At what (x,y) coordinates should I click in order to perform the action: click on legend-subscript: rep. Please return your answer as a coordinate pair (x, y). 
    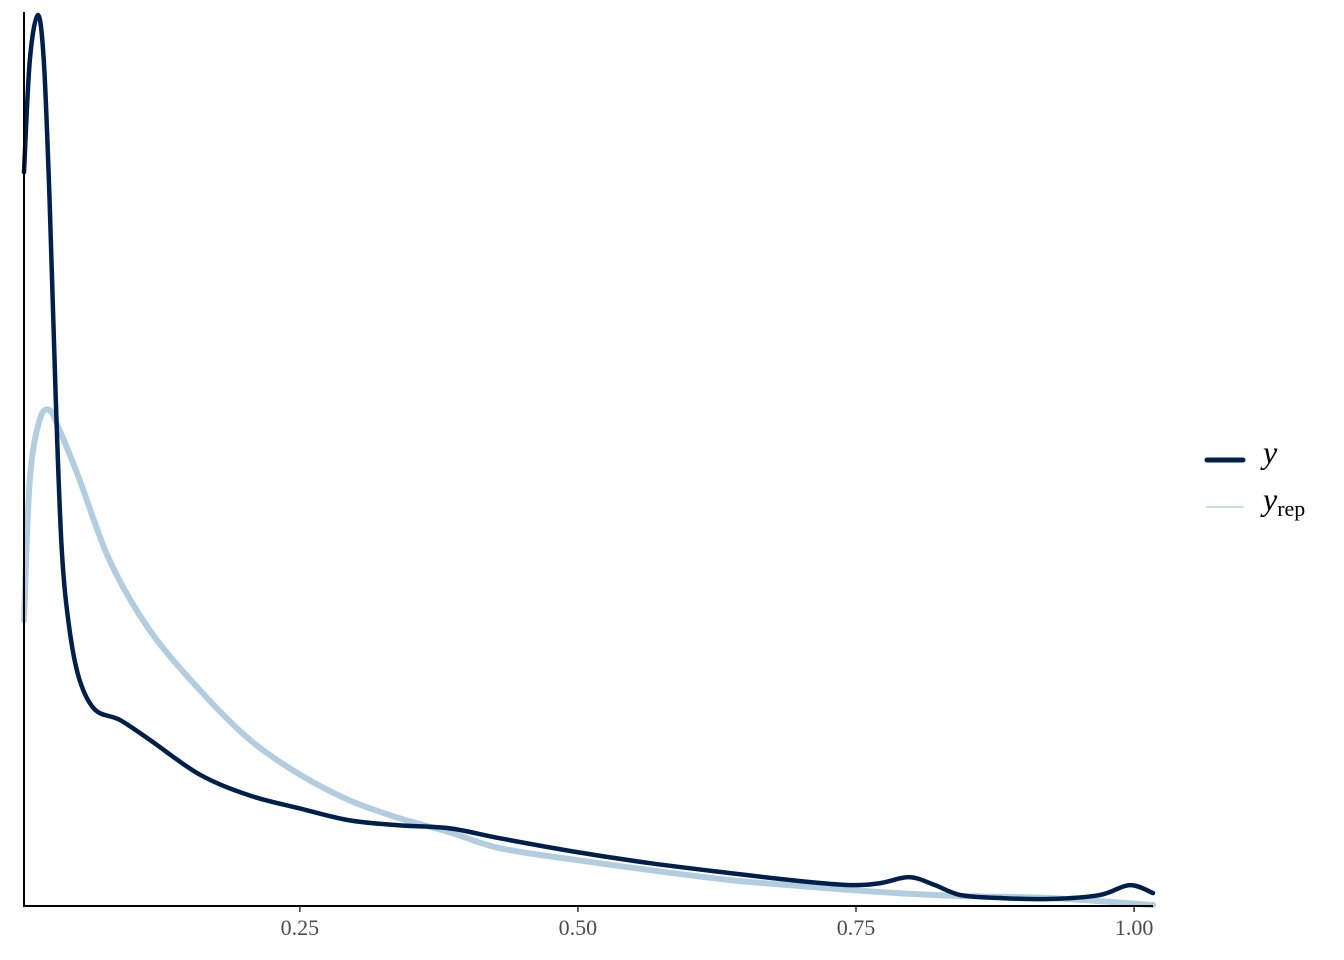
    Looking at the image, I should click on (1291, 508).